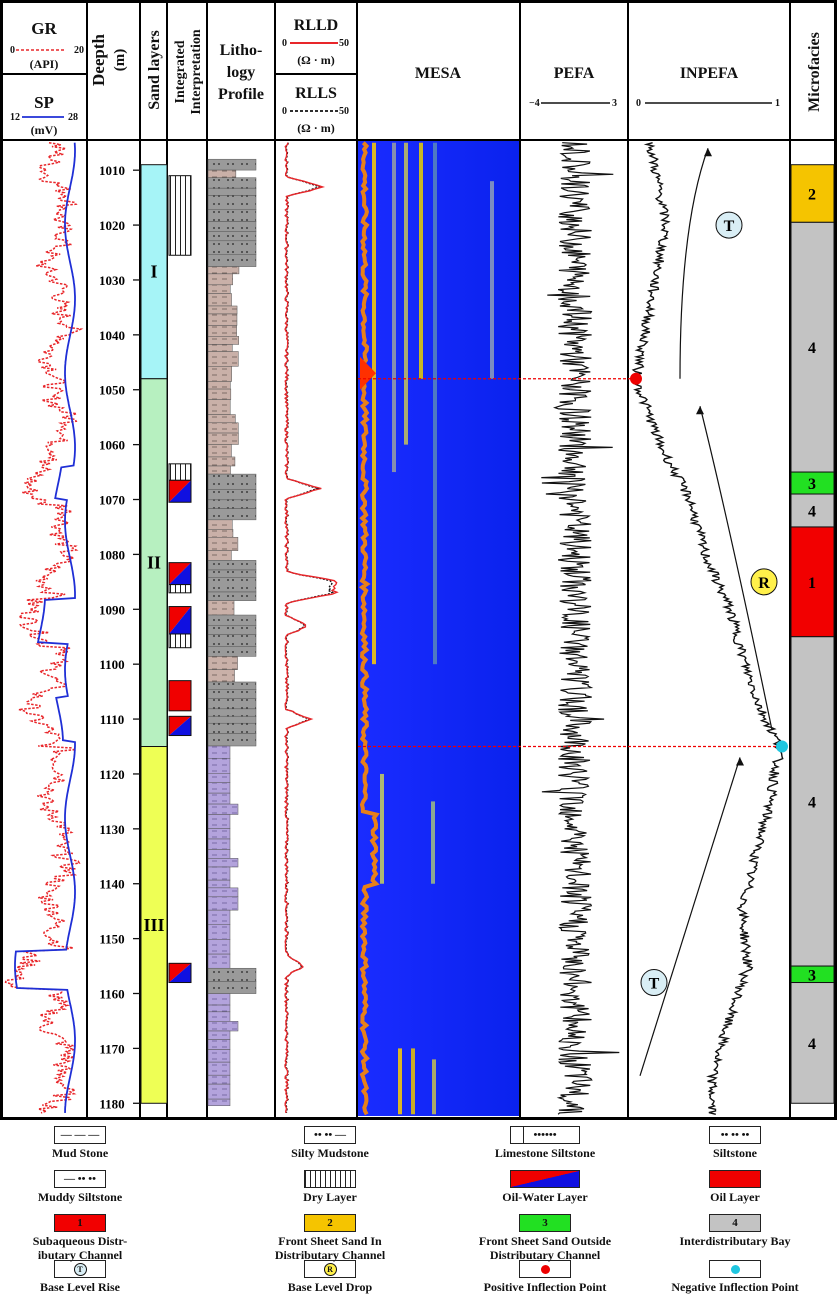  Describe the element at coordinates (580, 628) in the screenshot. I see `pefa-curve` at that location.